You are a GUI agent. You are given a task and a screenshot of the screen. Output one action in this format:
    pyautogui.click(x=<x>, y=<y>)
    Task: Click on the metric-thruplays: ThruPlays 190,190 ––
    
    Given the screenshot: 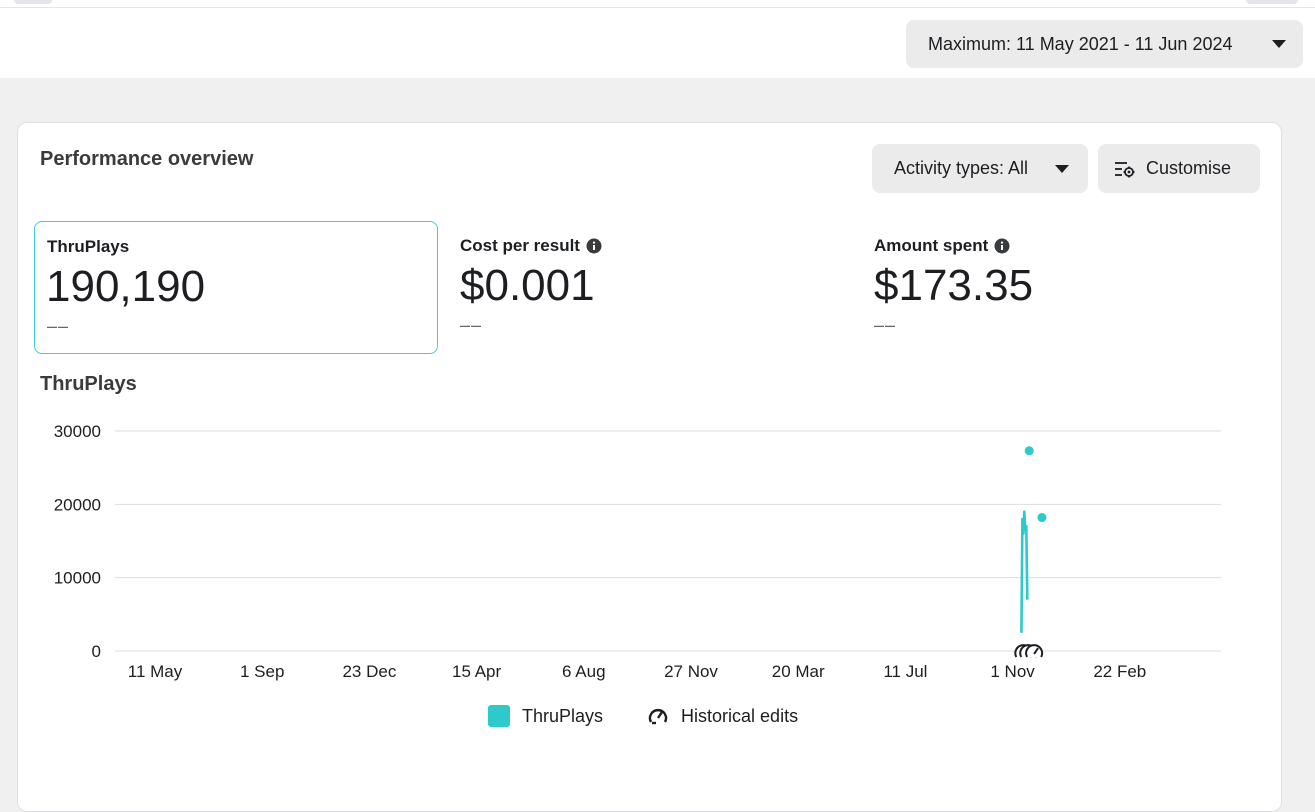 What is the action you would take?
    pyautogui.click(x=236, y=287)
    